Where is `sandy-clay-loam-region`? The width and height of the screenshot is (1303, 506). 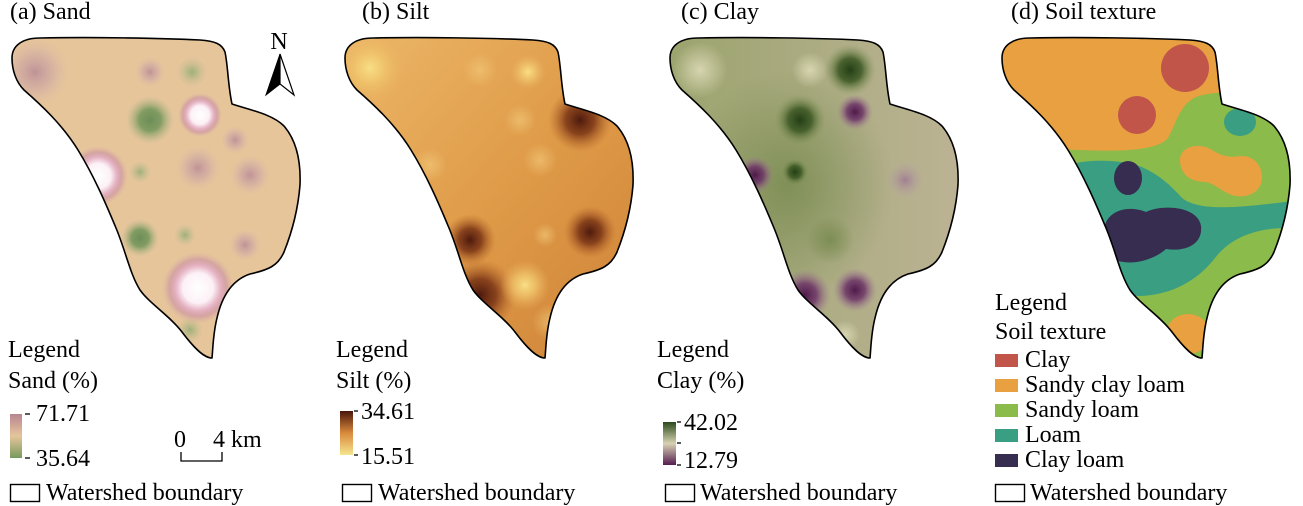 sandy-clay-loam-region is located at coordinates (1221, 171).